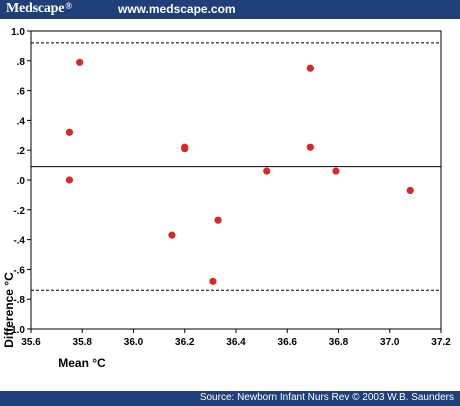 This screenshot has height=406, width=460. I want to click on x-axis-title: Mean °C, so click(82, 363).